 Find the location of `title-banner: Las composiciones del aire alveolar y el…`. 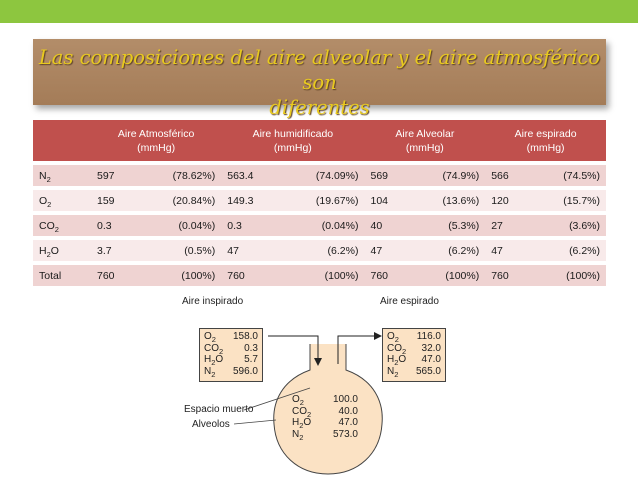

title-banner: Las composiciones del aire alveolar y el… is located at coordinates (319, 79).